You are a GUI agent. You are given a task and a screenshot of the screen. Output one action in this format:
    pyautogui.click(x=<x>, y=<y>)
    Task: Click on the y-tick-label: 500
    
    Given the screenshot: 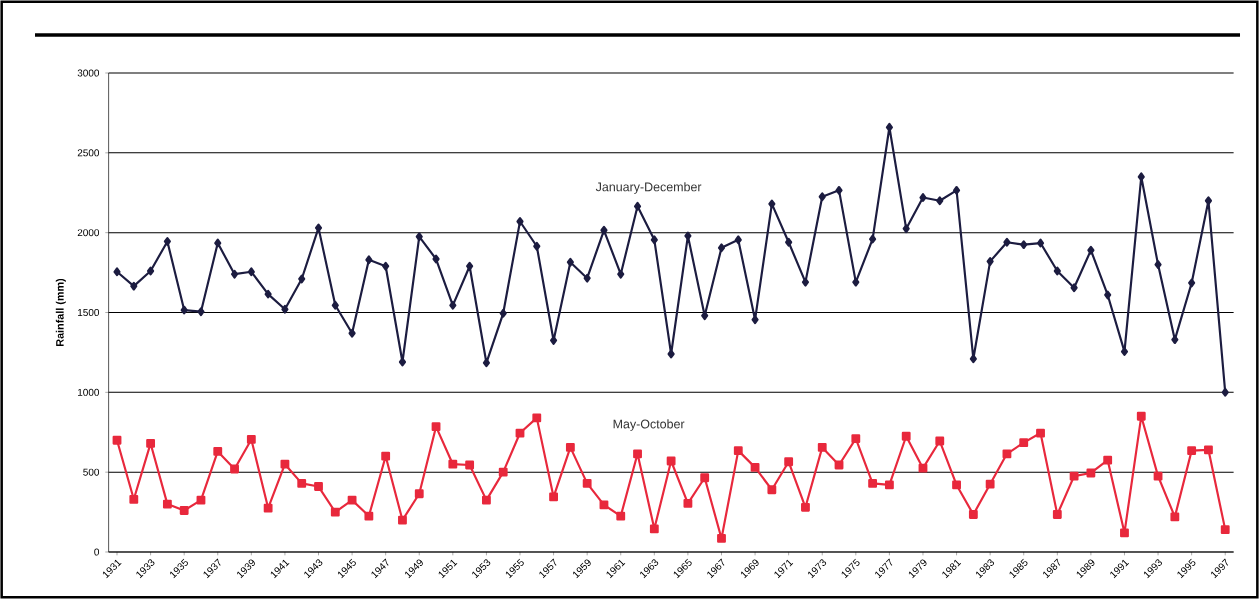 What is the action you would take?
    pyautogui.click(x=91, y=472)
    